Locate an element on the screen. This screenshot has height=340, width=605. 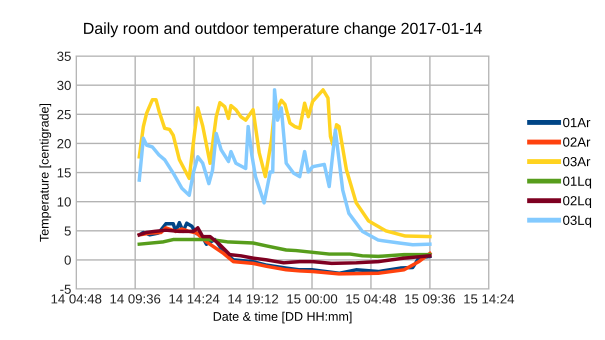
y-tick-label: 35 is located at coordinates (64, 57).